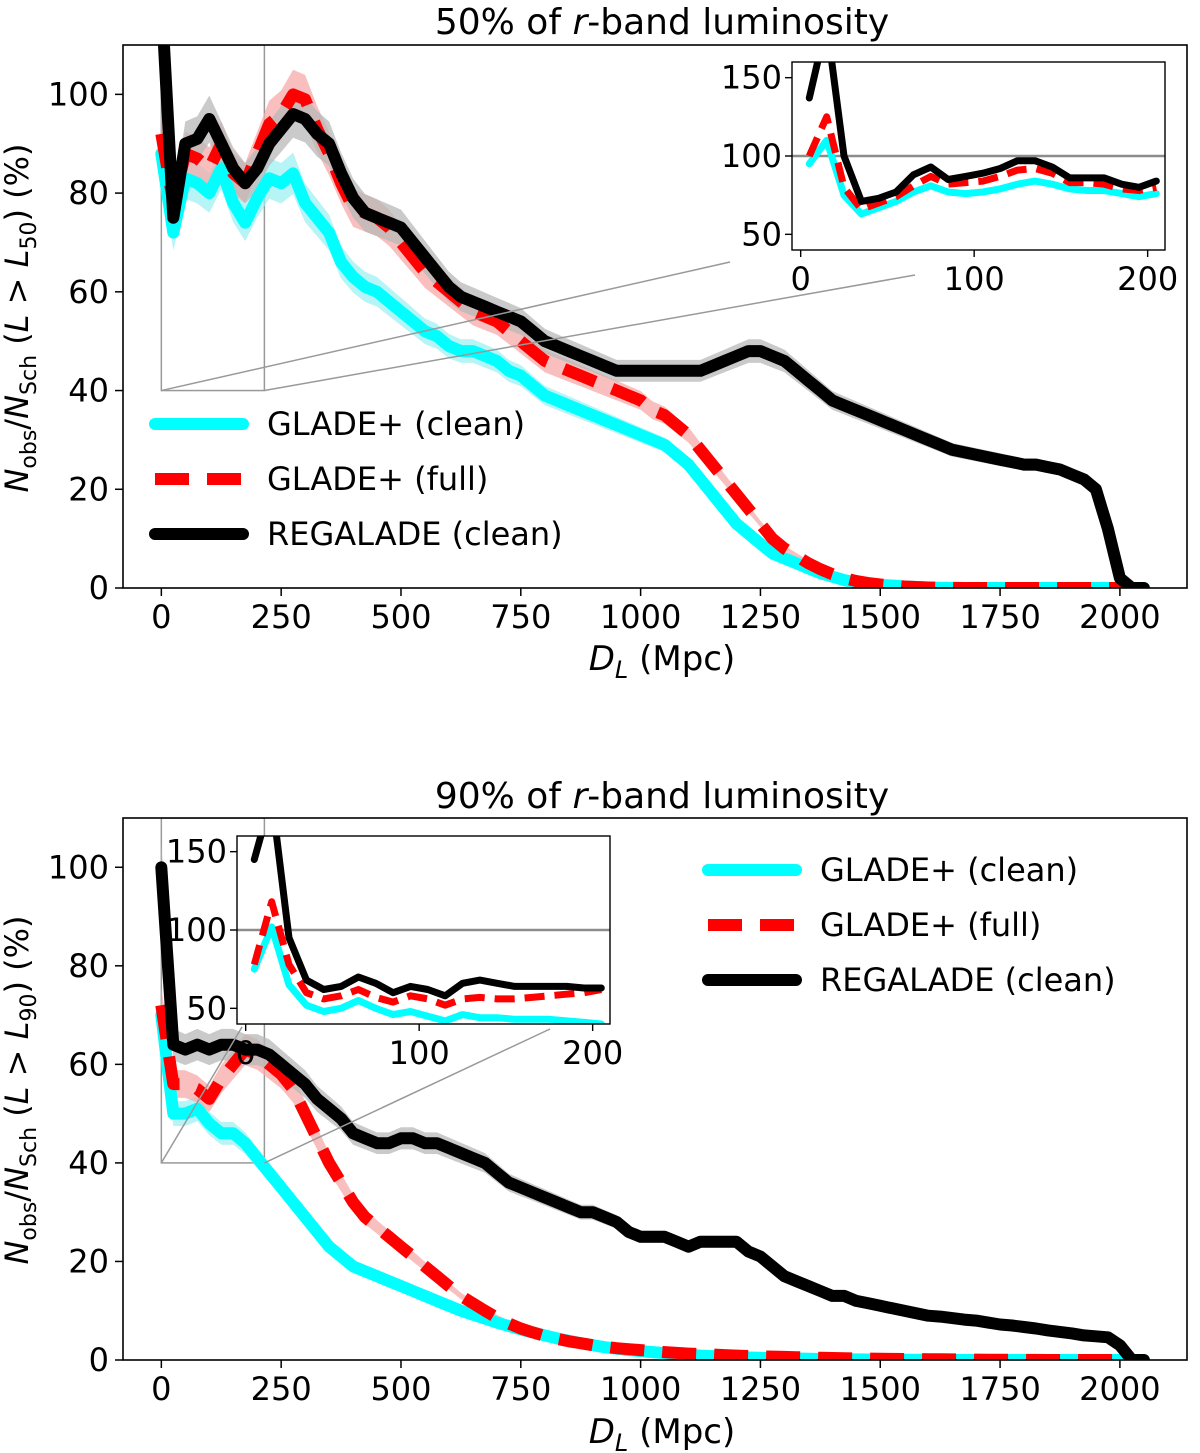  Describe the element at coordinates (1119, 617) in the screenshot. I see `x-tick-label: 2000` at that location.